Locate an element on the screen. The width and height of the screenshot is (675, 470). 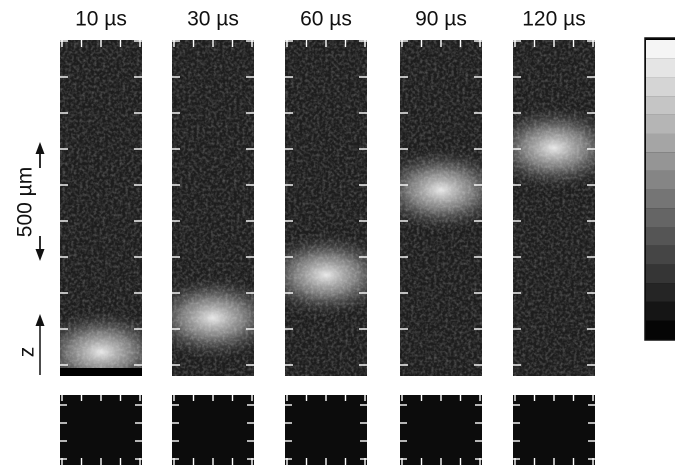
panel-floor is located at coordinates (101, 372).